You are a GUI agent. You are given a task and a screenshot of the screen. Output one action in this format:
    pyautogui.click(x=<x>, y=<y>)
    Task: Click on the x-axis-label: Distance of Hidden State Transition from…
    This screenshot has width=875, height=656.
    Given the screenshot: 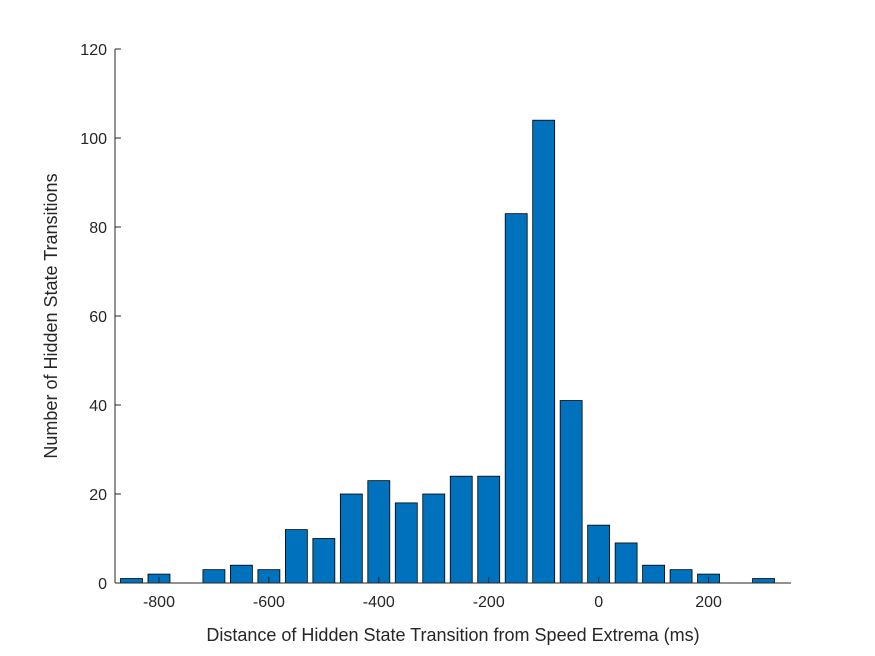 What is the action you would take?
    pyautogui.click(x=452, y=635)
    